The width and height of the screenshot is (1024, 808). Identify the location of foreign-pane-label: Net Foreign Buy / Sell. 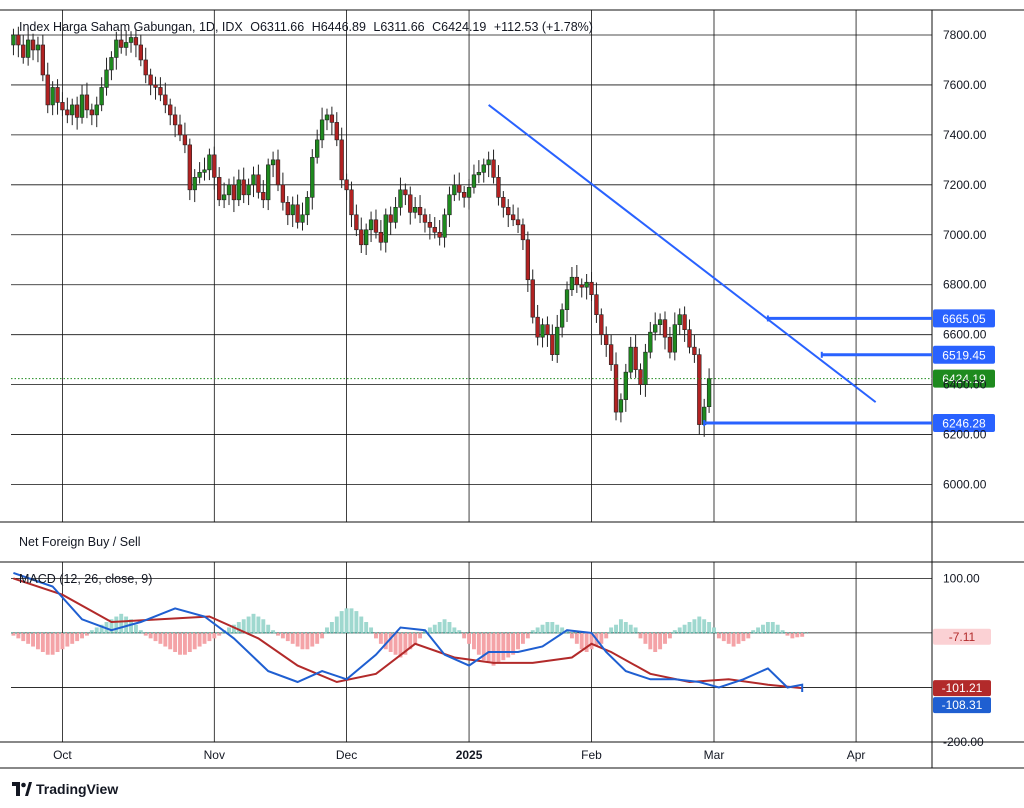
(80, 542).